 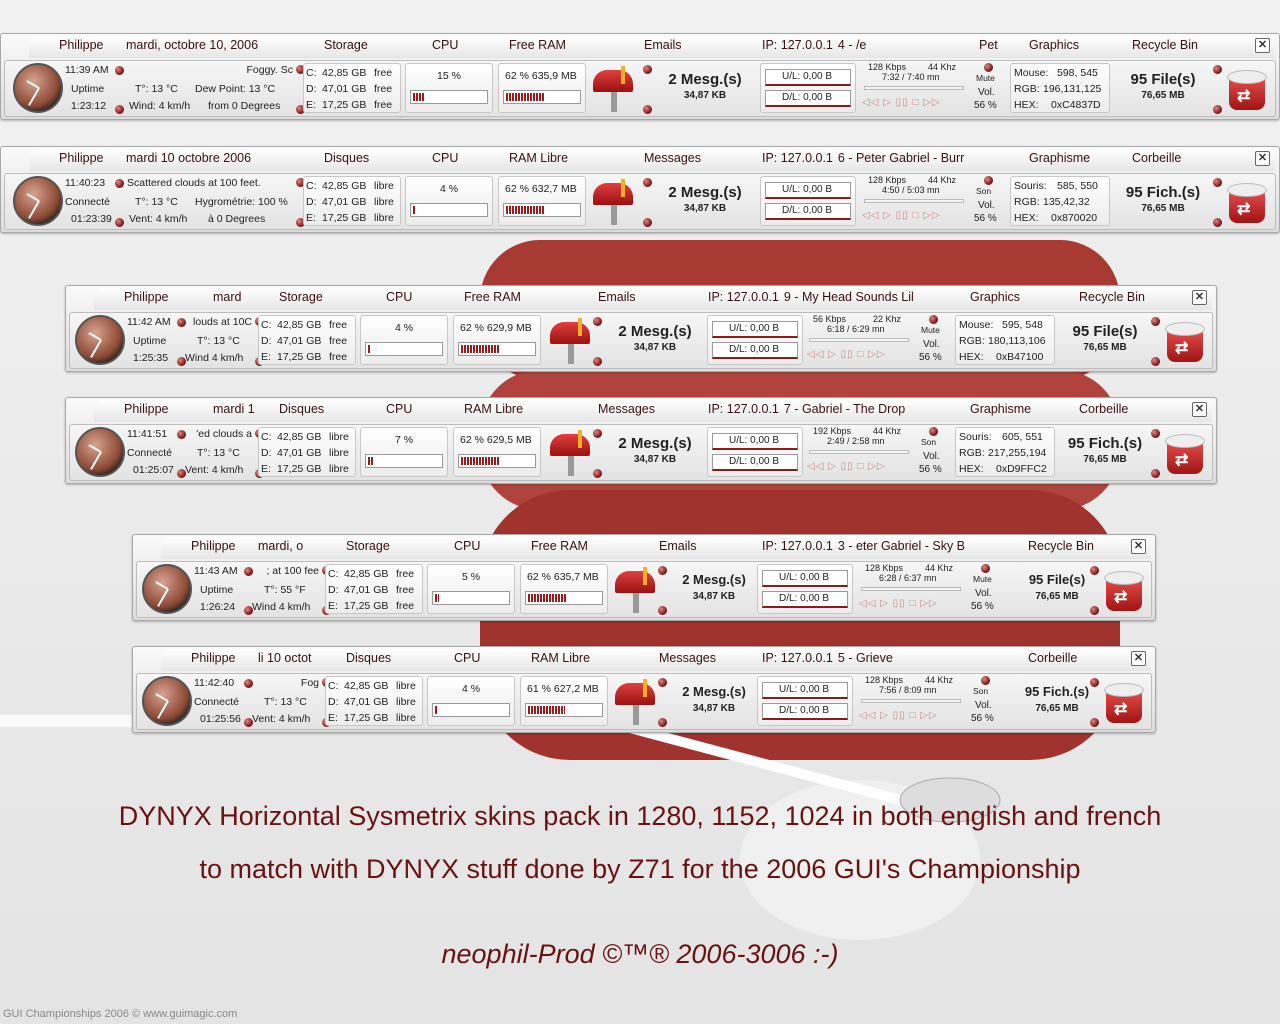 I want to click on clock-icon, so click(x=167, y=589).